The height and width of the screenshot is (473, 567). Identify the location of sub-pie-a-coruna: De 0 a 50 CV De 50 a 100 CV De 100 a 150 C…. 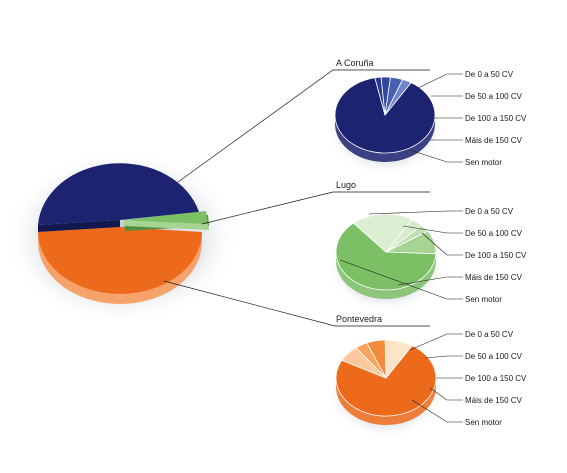
(426, 123).